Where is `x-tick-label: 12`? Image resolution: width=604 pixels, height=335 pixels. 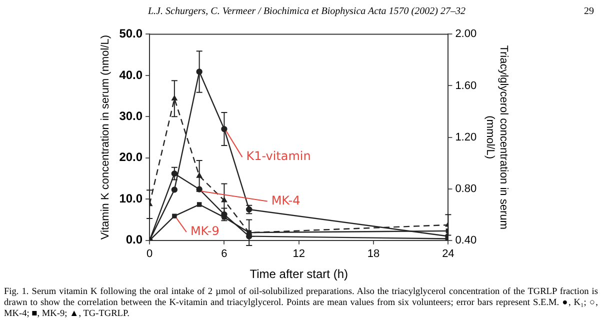 x-tick-label: 12 is located at coordinates (298, 254).